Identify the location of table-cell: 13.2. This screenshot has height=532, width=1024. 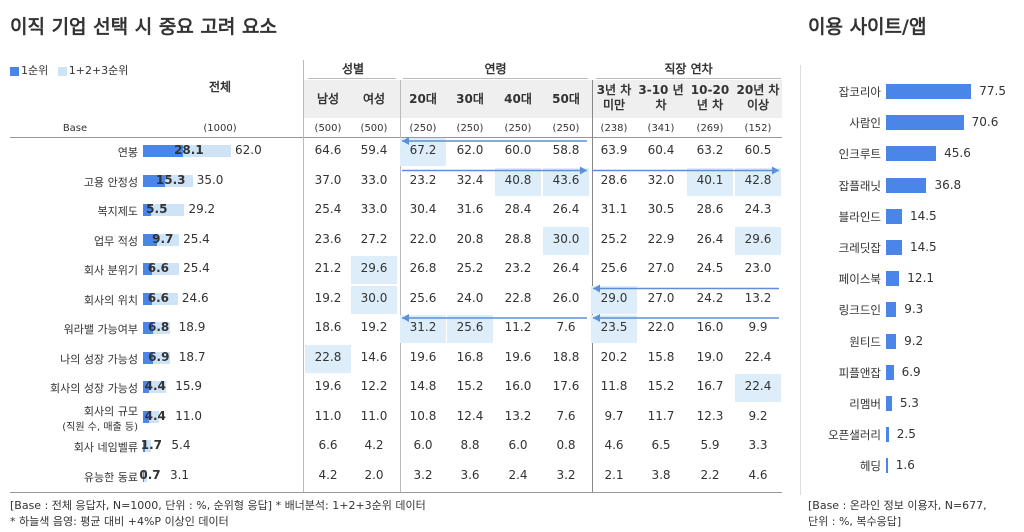
(518, 415).